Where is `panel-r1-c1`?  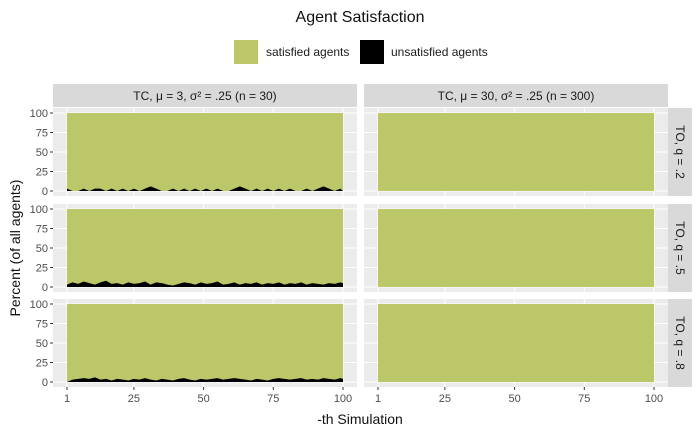
panel-r1-c1 is located at coordinates (205, 152).